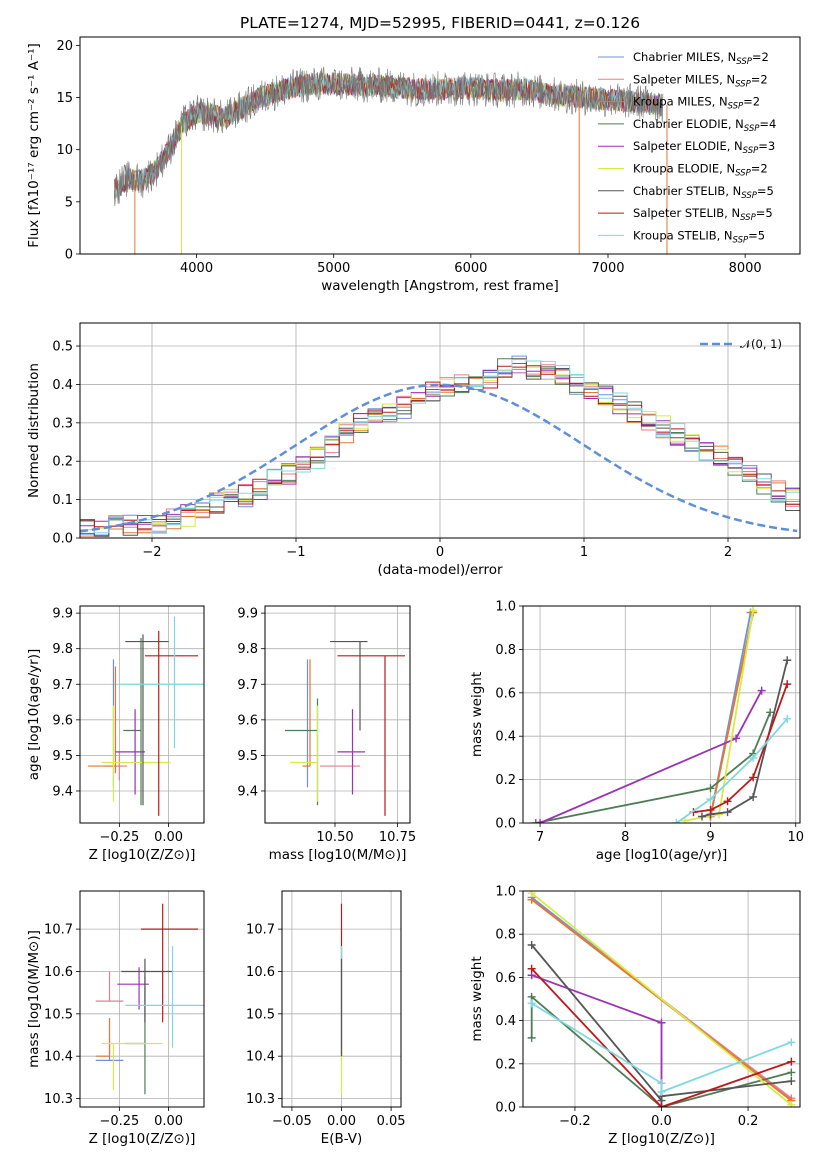 This screenshot has height=1170, width=819. I want to click on x-axis-label: E(B-V), so click(342, 1139).